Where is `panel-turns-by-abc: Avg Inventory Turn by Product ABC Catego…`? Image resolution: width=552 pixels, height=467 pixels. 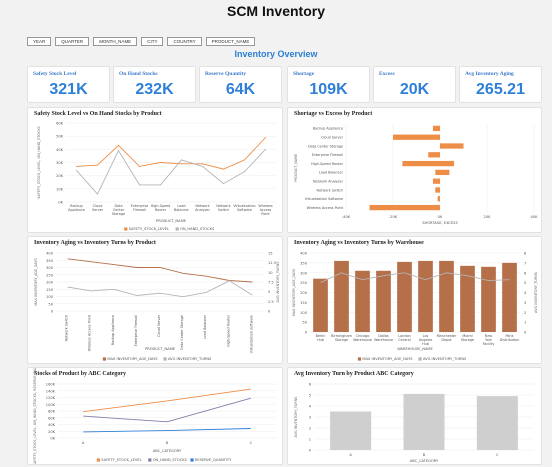 panel-turns-by-abc: Avg Inventory Turn by Product ABC Catego… is located at coordinates (414, 416).